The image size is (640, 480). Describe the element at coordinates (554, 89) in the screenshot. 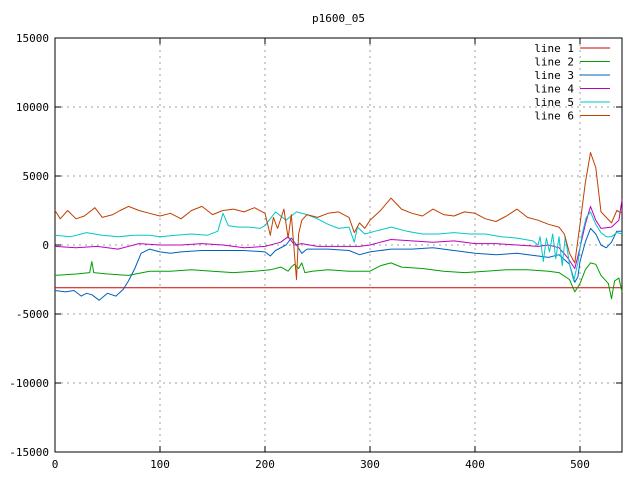

I see `legend-label: line 4` at that location.